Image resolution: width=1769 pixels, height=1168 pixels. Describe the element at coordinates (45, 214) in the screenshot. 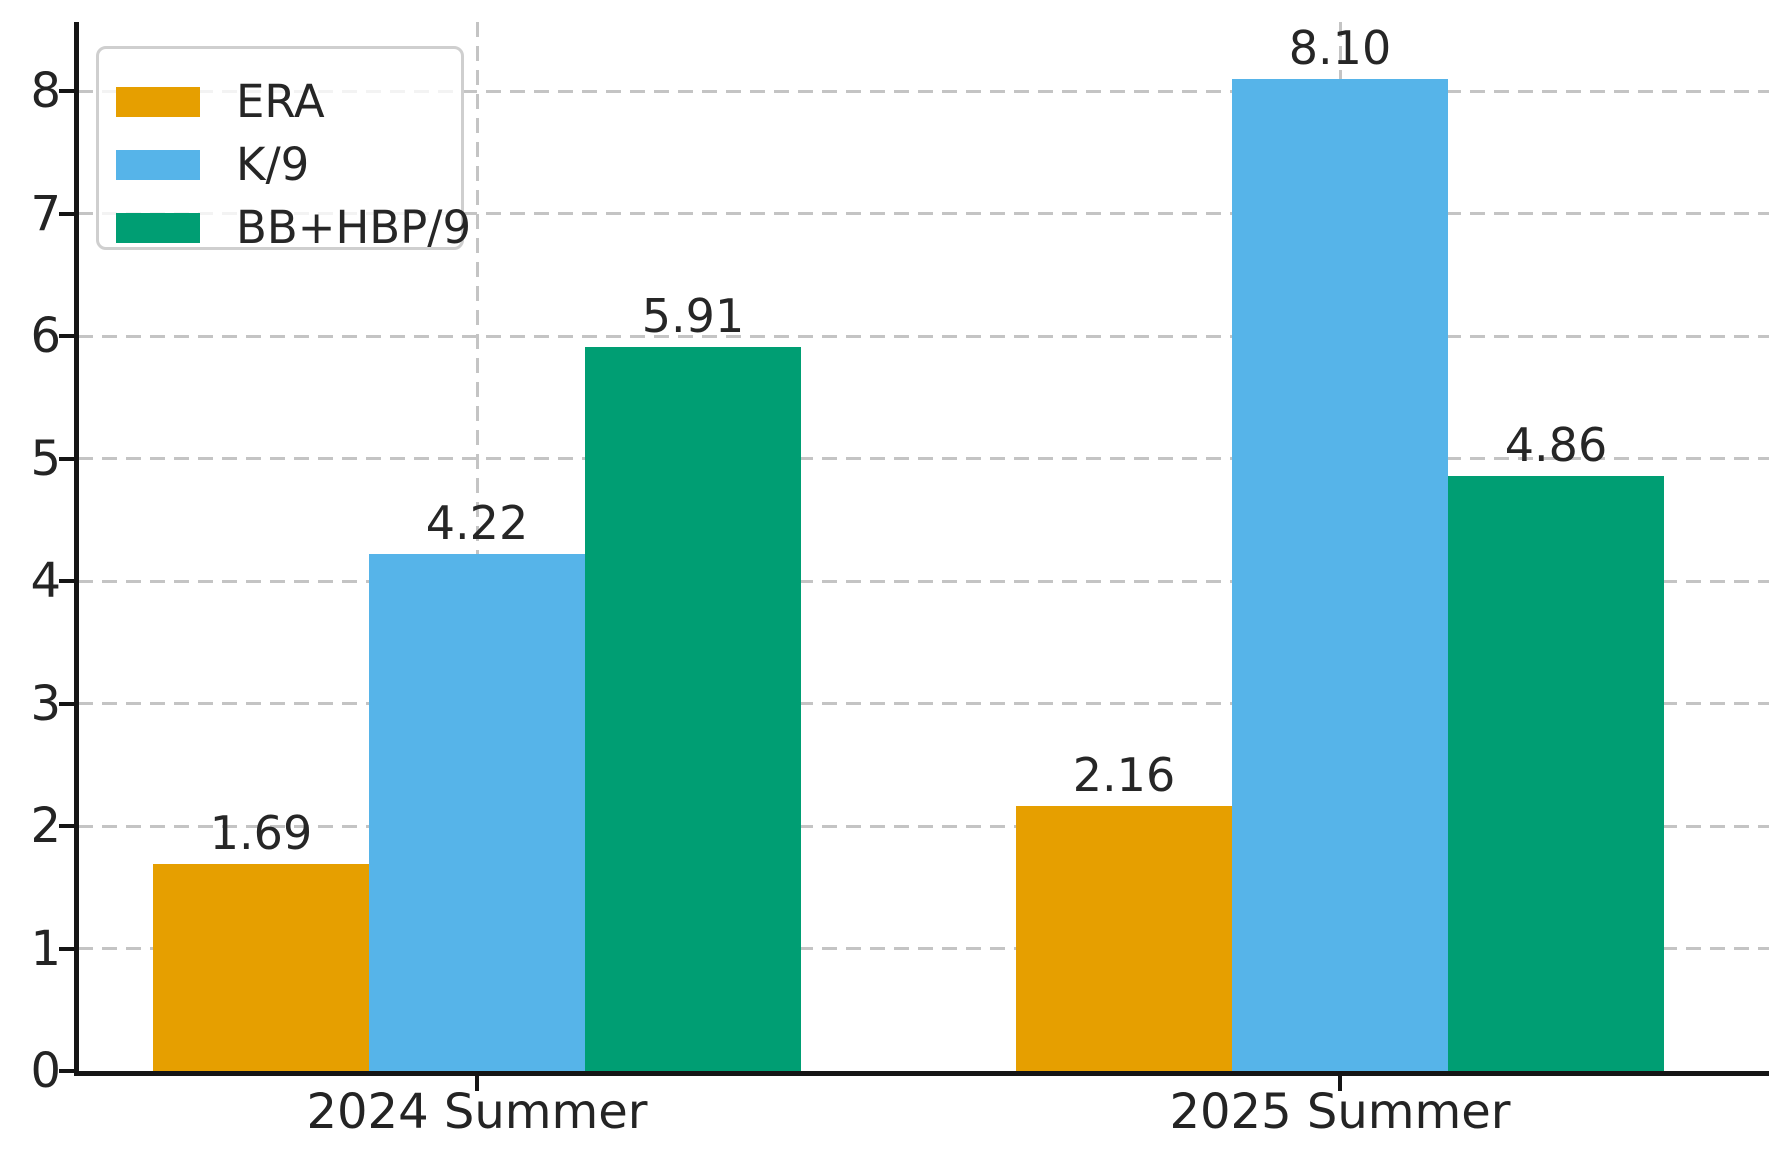

I see `y-axis-tick-label: 7` at that location.